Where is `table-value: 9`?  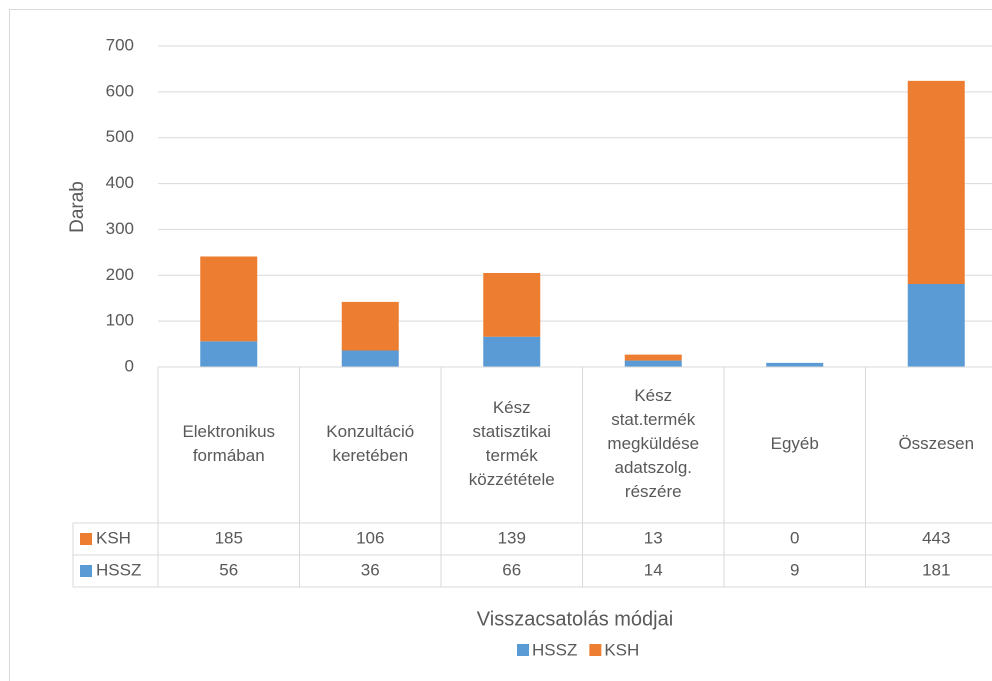 table-value: 9 is located at coordinates (794, 569).